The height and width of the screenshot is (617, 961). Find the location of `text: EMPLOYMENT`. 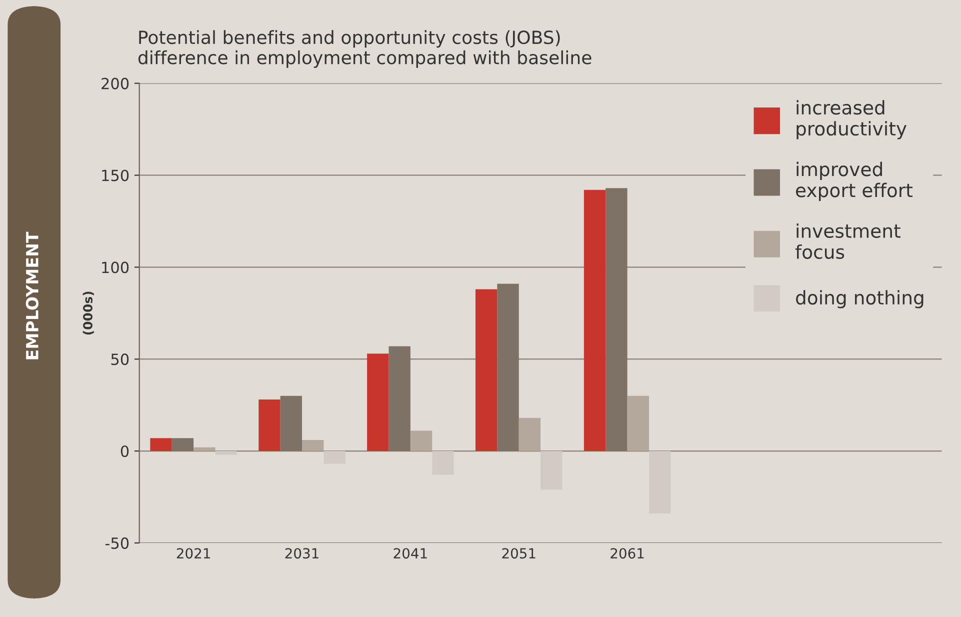

text: EMPLOYMENT is located at coordinates (32, 296).